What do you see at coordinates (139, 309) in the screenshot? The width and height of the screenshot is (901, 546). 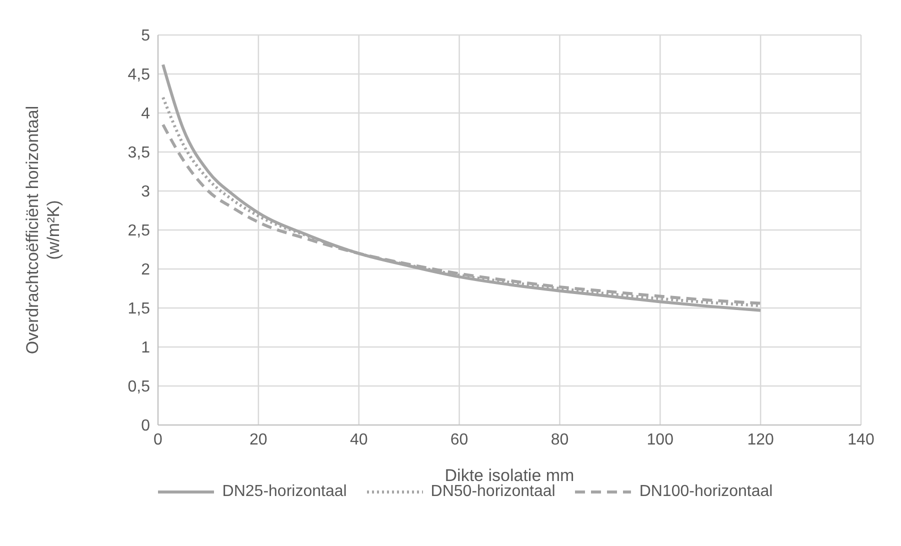 I see `y-tick-label: 1,5` at bounding box center [139, 309].